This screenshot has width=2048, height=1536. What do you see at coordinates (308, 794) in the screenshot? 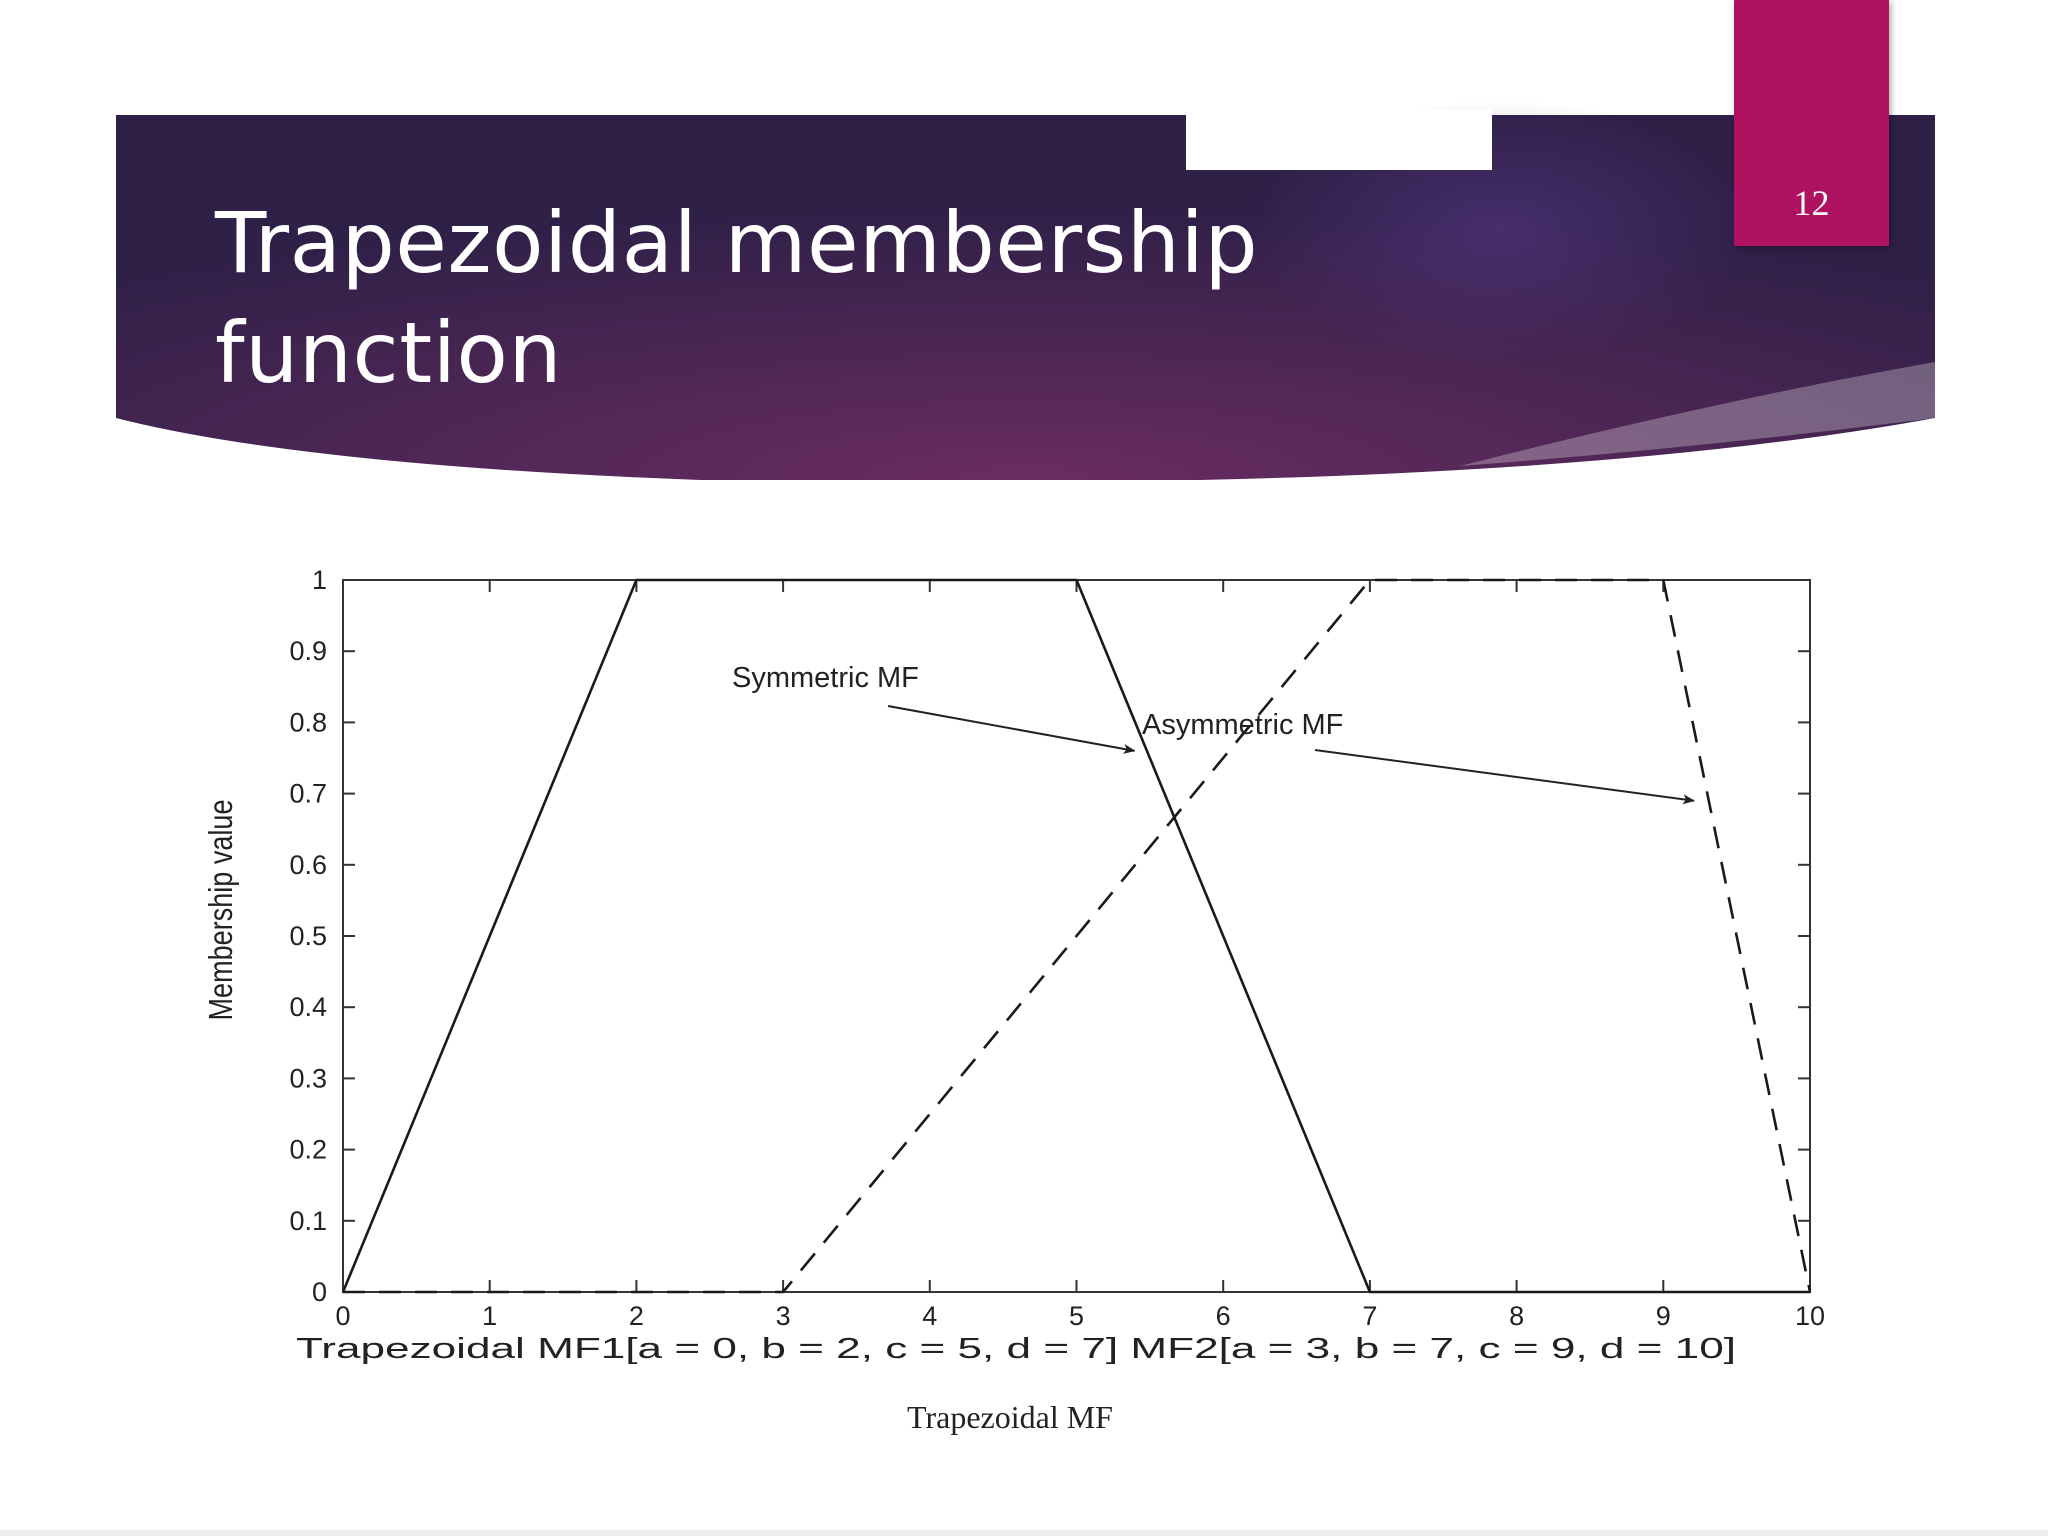
I see `y-tick-label: 0.7` at bounding box center [308, 794].